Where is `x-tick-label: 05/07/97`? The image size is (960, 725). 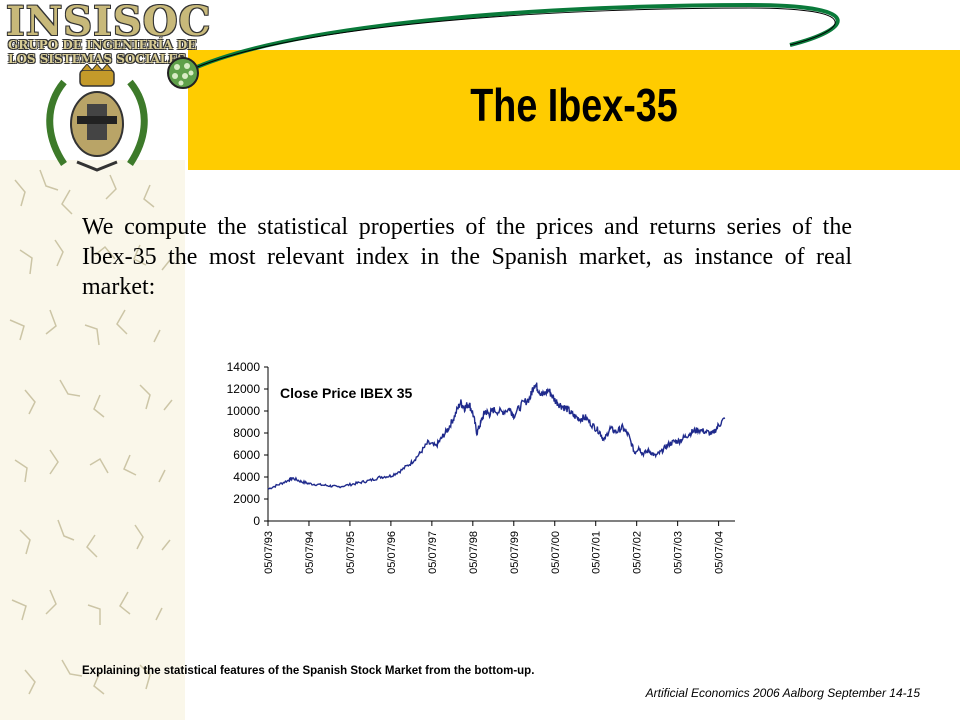
x-tick-label: 05/07/97 is located at coordinates (433, 552).